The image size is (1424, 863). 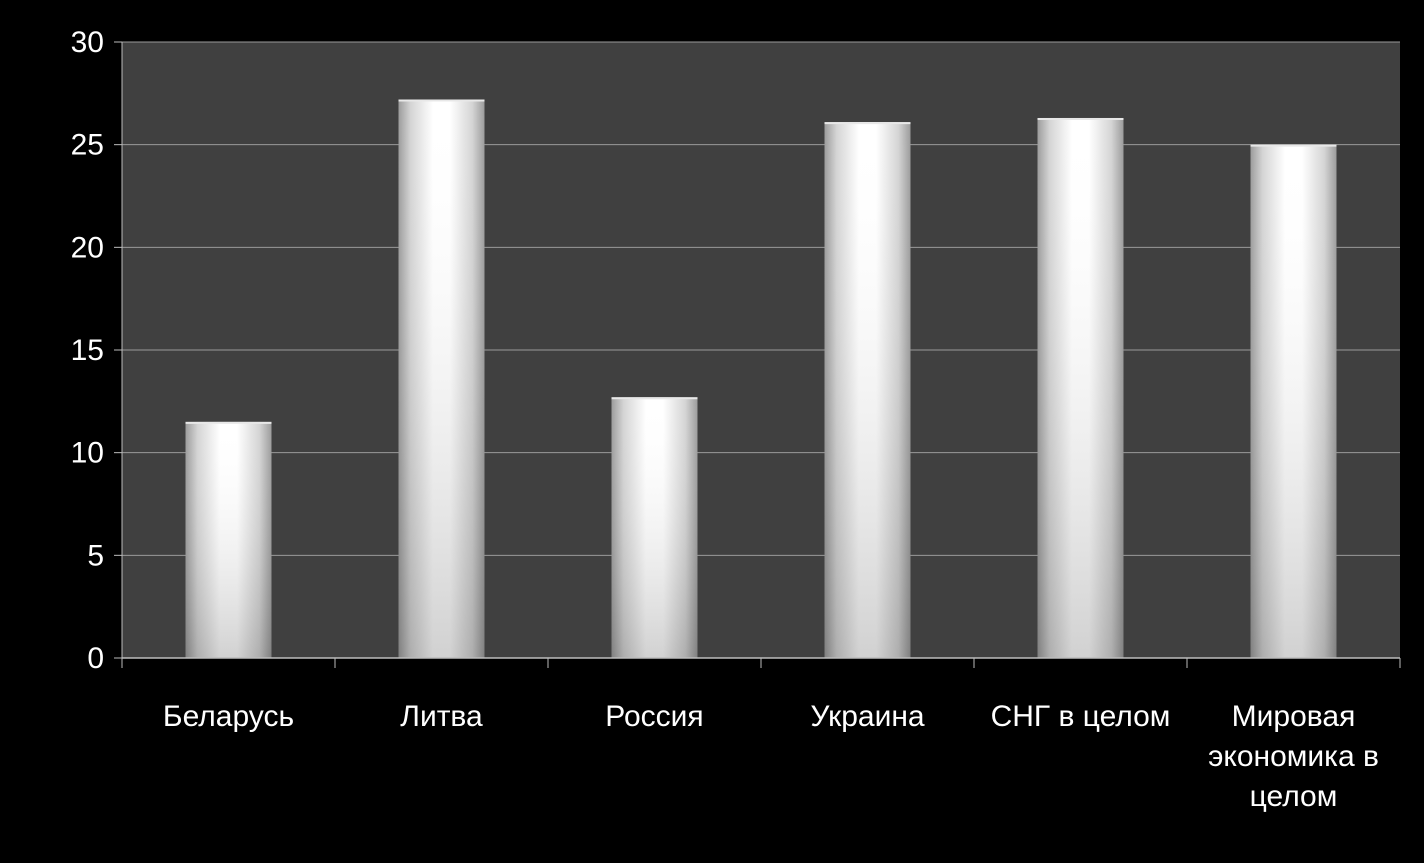 What do you see at coordinates (87, 453) in the screenshot?
I see `y-tick-label: 10` at bounding box center [87, 453].